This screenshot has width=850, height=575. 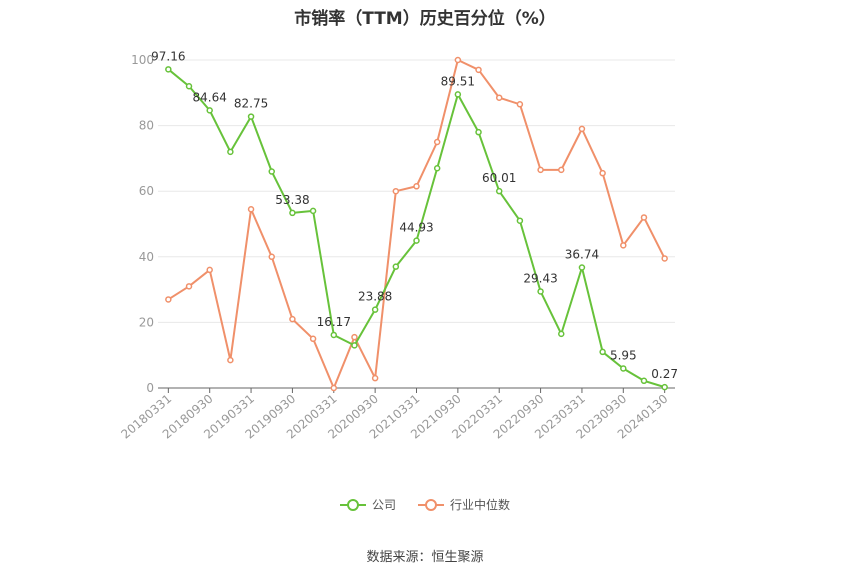 What do you see at coordinates (292, 200) in the screenshot?
I see `data-label: 53.38` at bounding box center [292, 200].